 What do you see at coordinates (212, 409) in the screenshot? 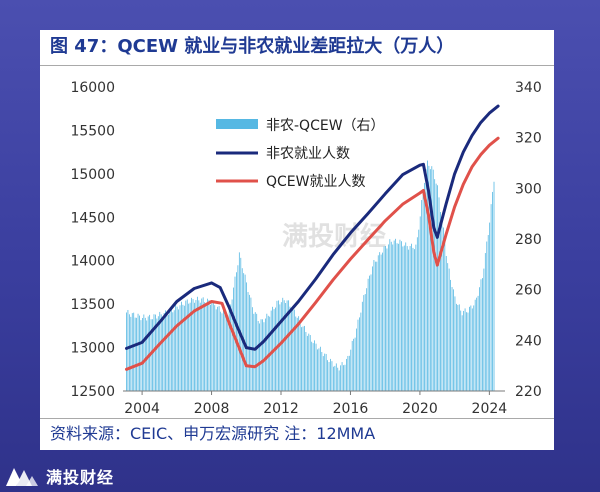
I see `x-tick-label: 2008` at bounding box center [212, 409].